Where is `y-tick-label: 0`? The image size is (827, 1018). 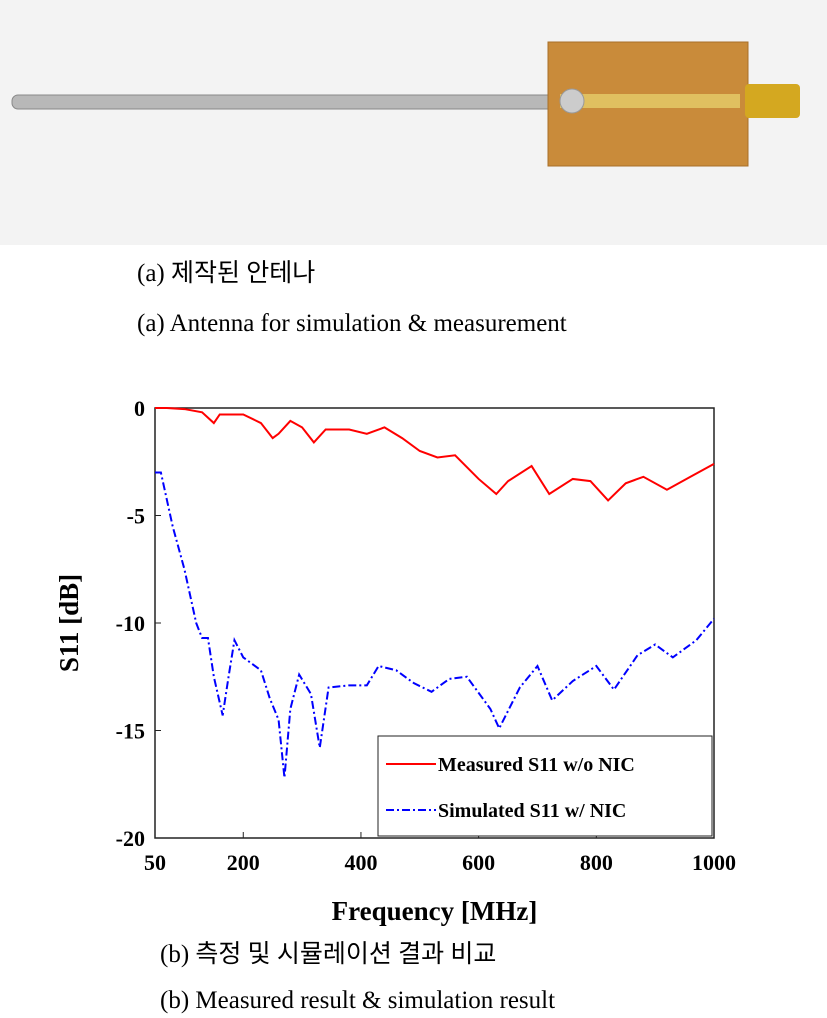
y-tick-label: 0 is located at coordinates (139, 408).